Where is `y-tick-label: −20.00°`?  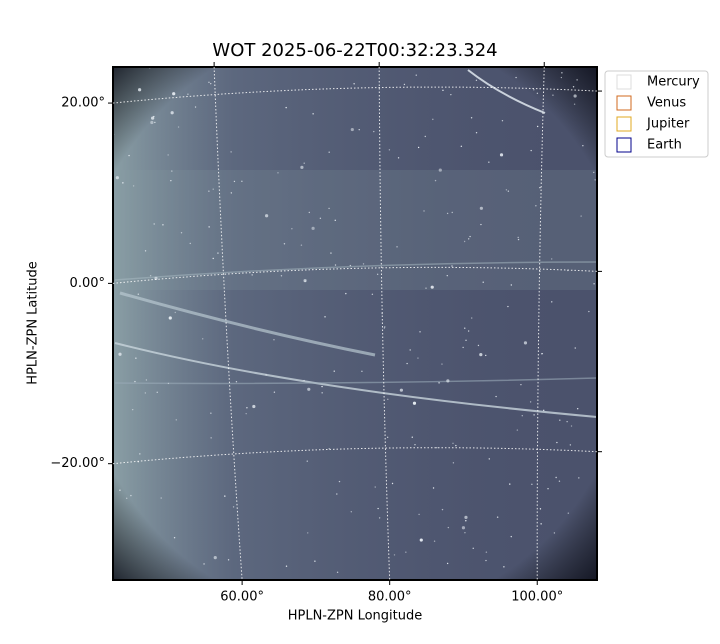
y-tick-label: −20.00° is located at coordinates (77, 463).